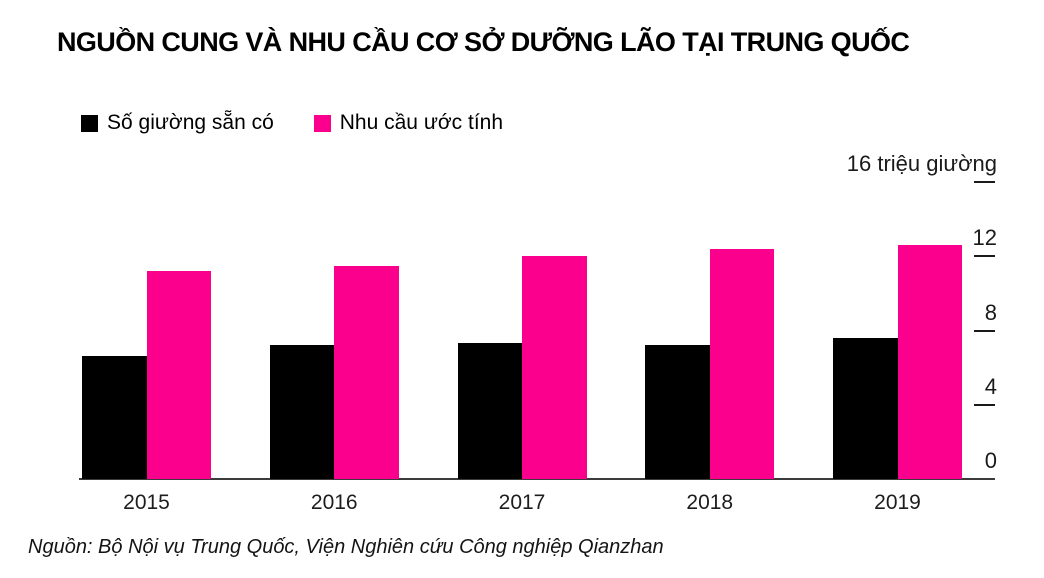 The width and height of the screenshot is (1044, 578). Describe the element at coordinates (302, 412) in the screenshot. I see `bar-supply-2016` at that location.